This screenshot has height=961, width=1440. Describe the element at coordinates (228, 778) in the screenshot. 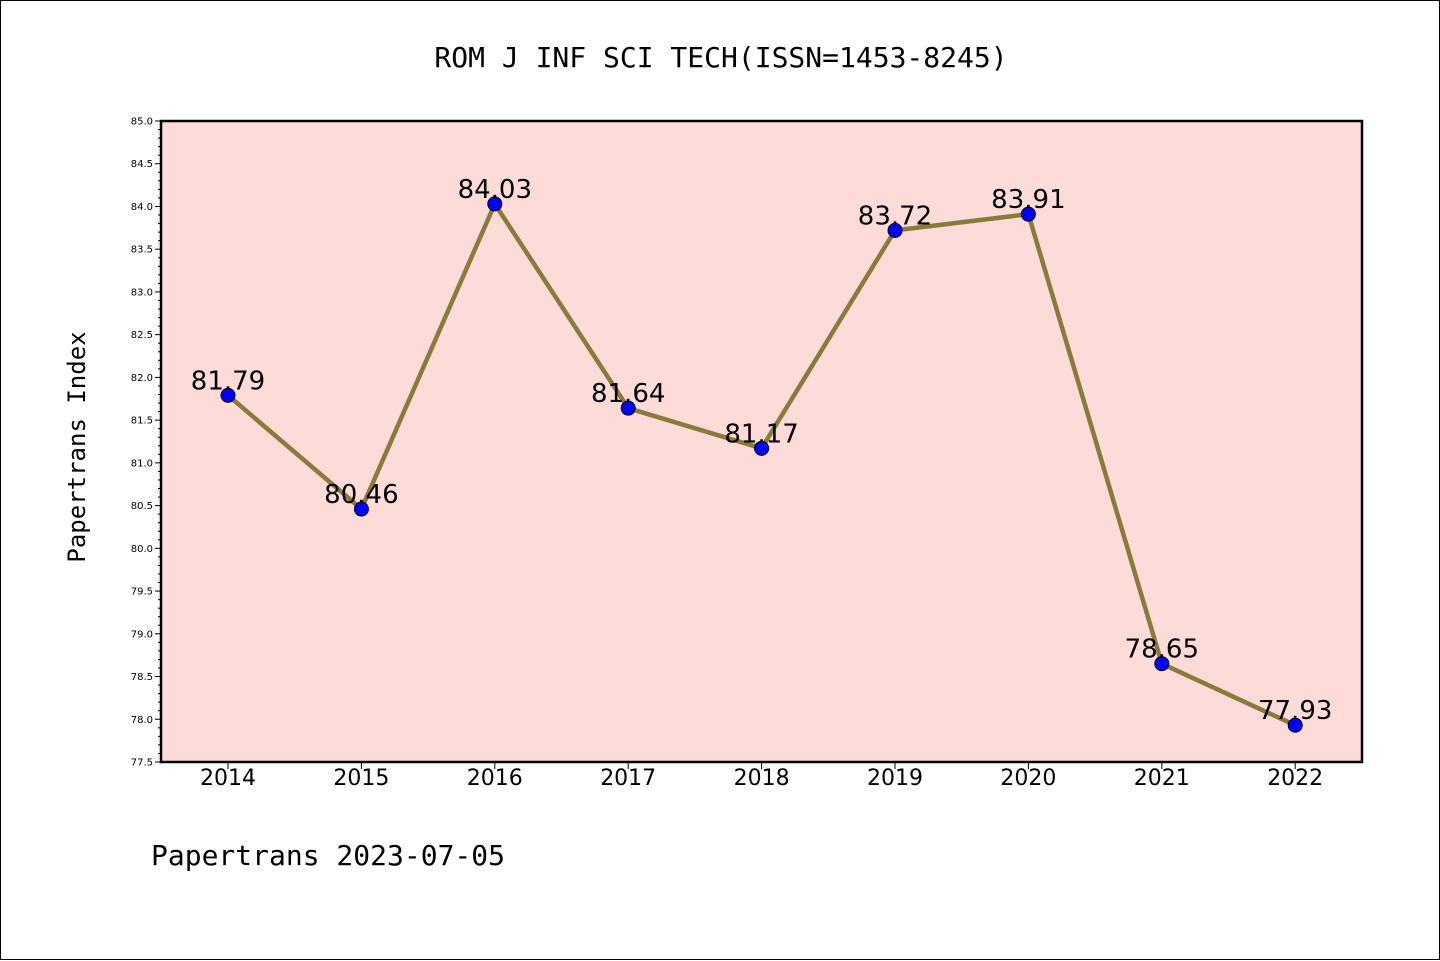

I see `x-tick-label: 2014` at that location.